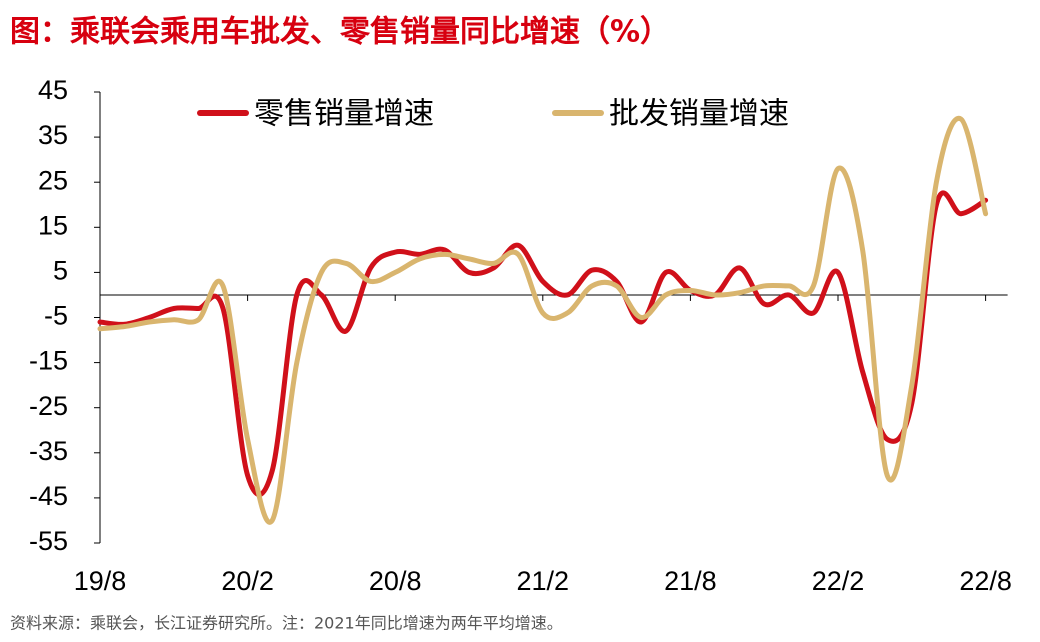 This screenshot has height=642, width=1040. Describe the element at coordinates (56, 316) in the screenshot. I see `y-tick-label: -5` at that location.